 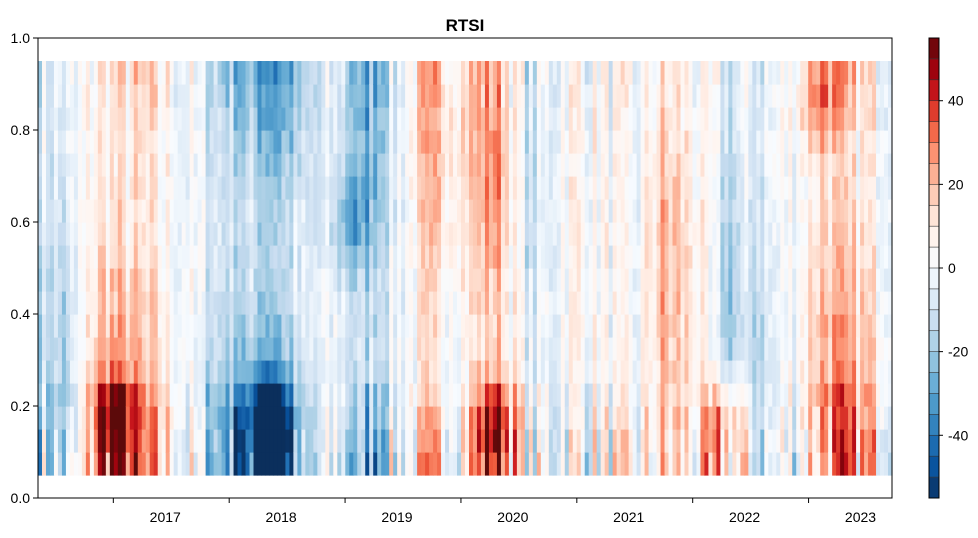 What do you see at coordinates (934, 446) in the screenshot?
I see `colorbar-level` at bounding box center [934, 446].